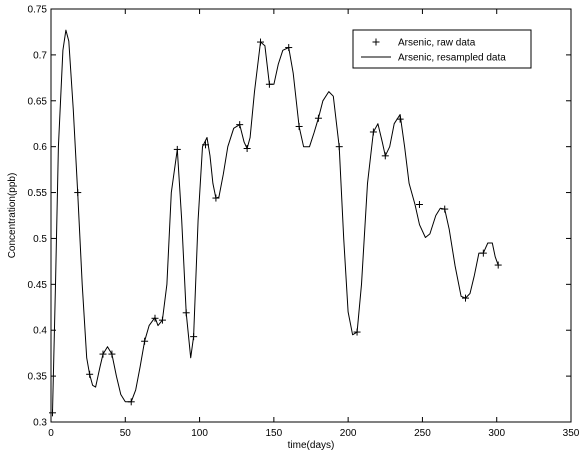  Describe the element at coordinates (38, 10) in the screenshot. I see `y-tick-label: 0.75` at that location.